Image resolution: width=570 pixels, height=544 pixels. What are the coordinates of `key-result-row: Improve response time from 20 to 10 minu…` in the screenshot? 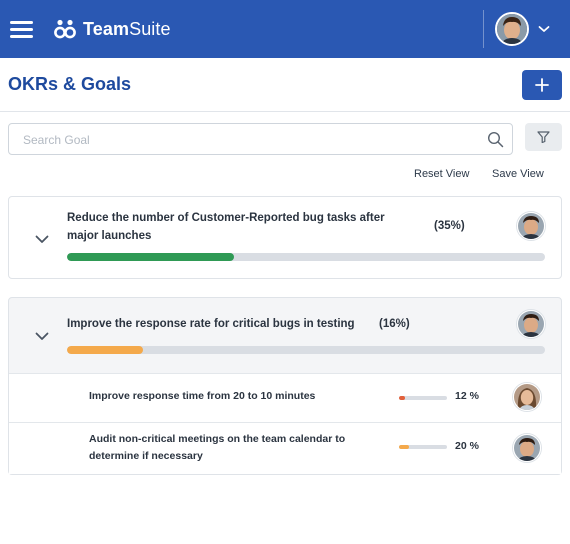 It's located at (285, 397).